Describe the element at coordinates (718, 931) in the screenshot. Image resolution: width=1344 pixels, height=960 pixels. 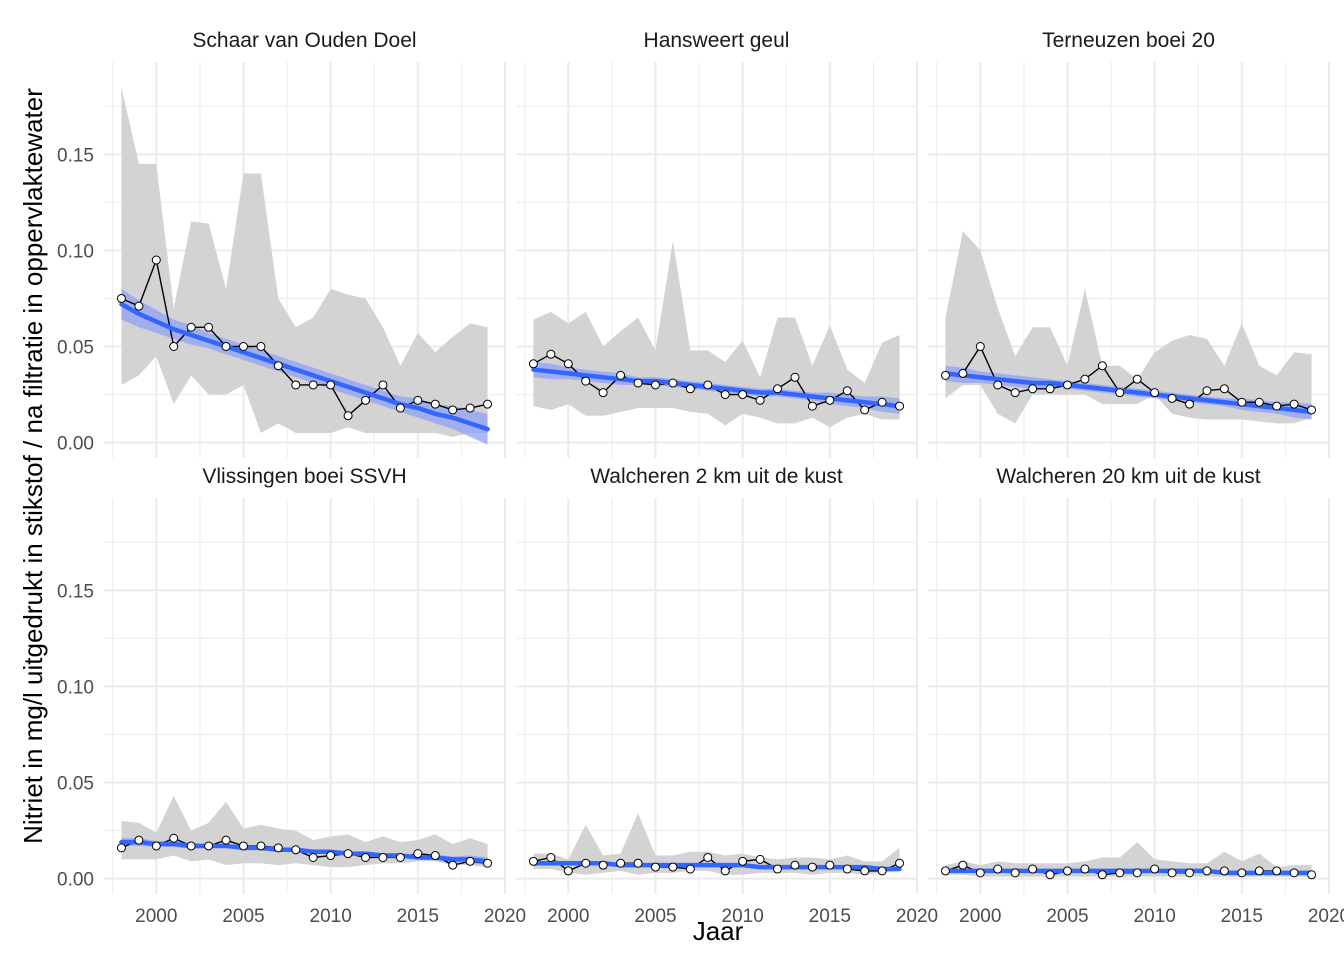
I see `x-axis-title: Jaar` at that location.